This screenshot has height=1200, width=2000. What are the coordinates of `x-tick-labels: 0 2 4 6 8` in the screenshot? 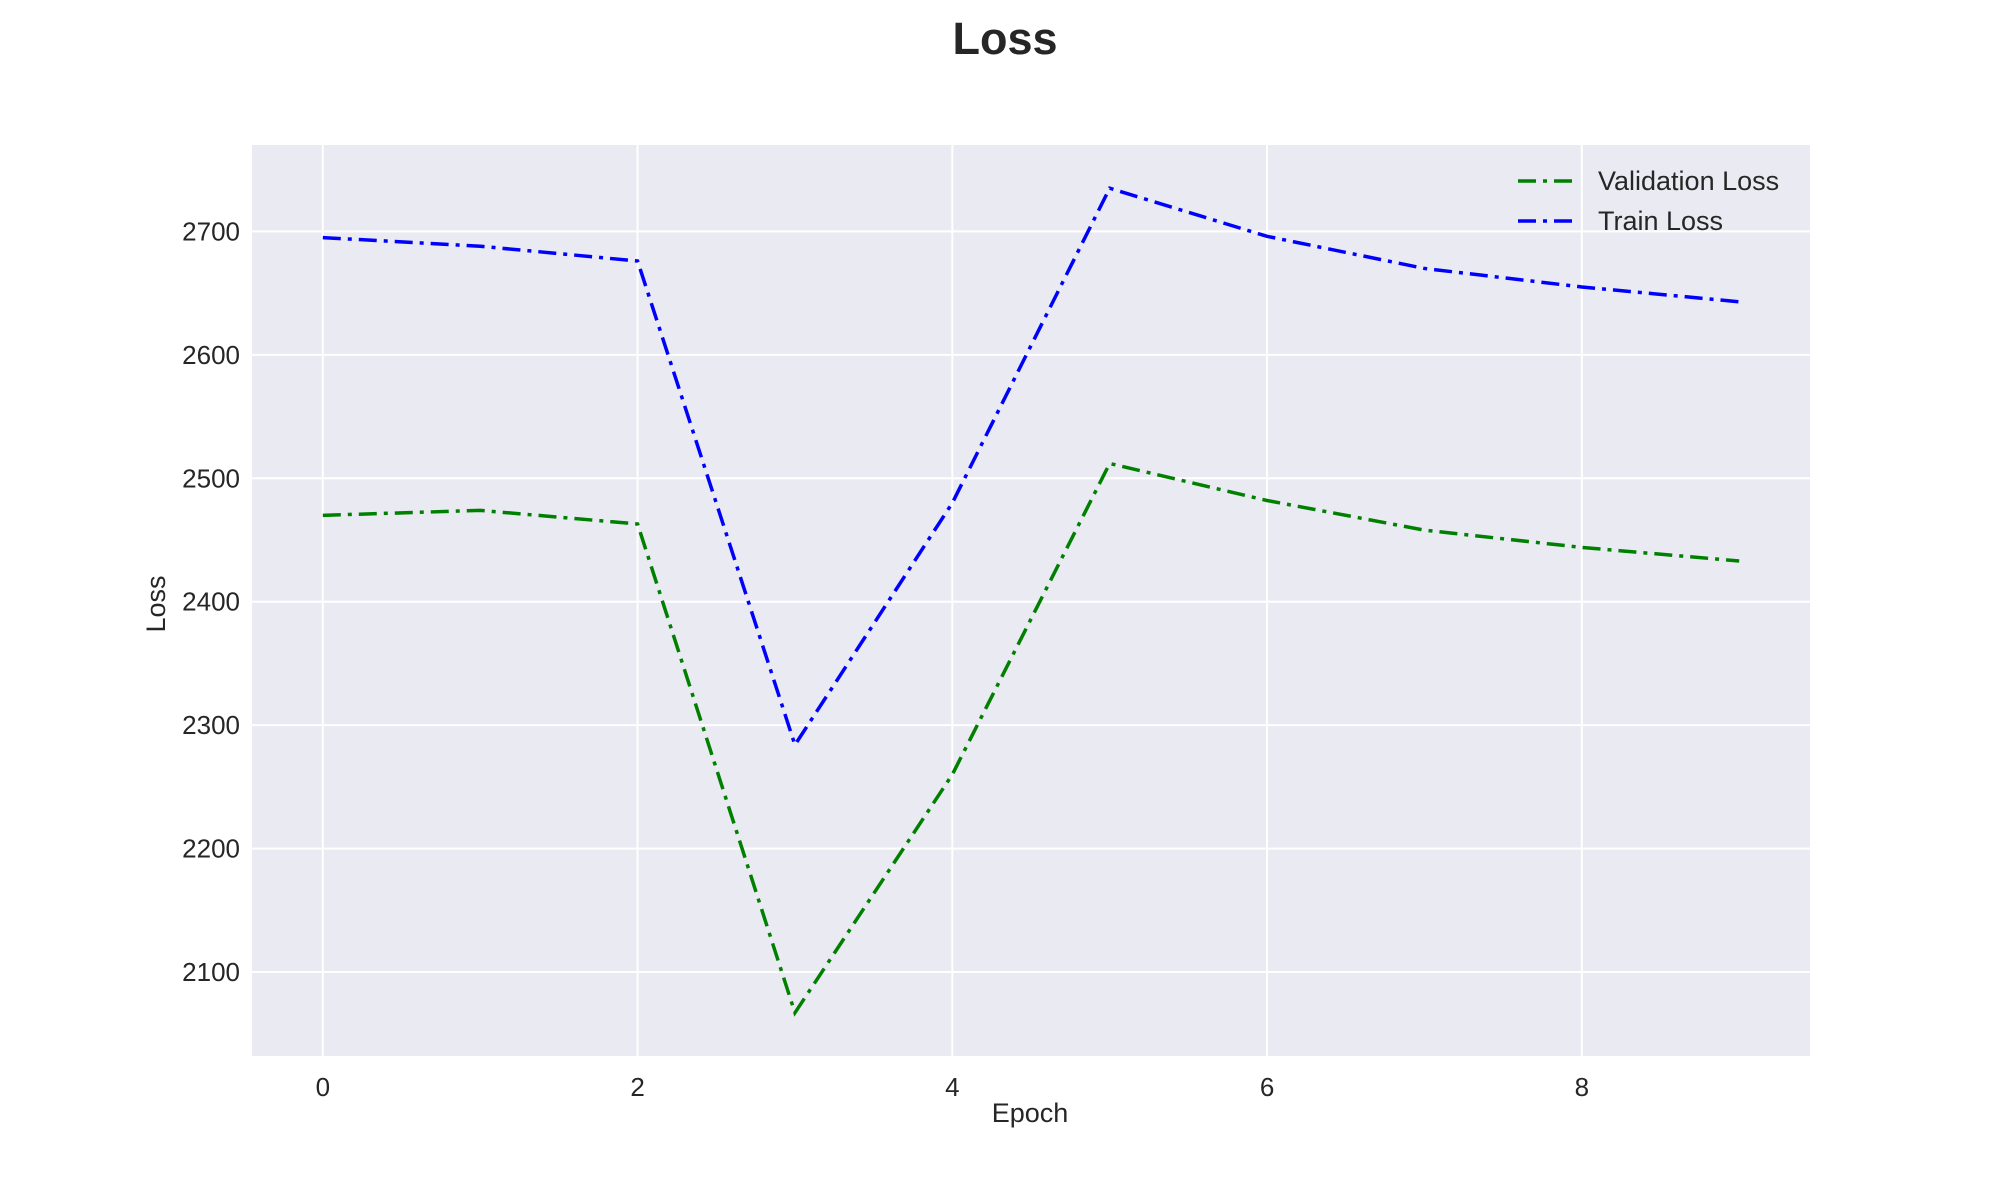 It's located at (952, 1087).